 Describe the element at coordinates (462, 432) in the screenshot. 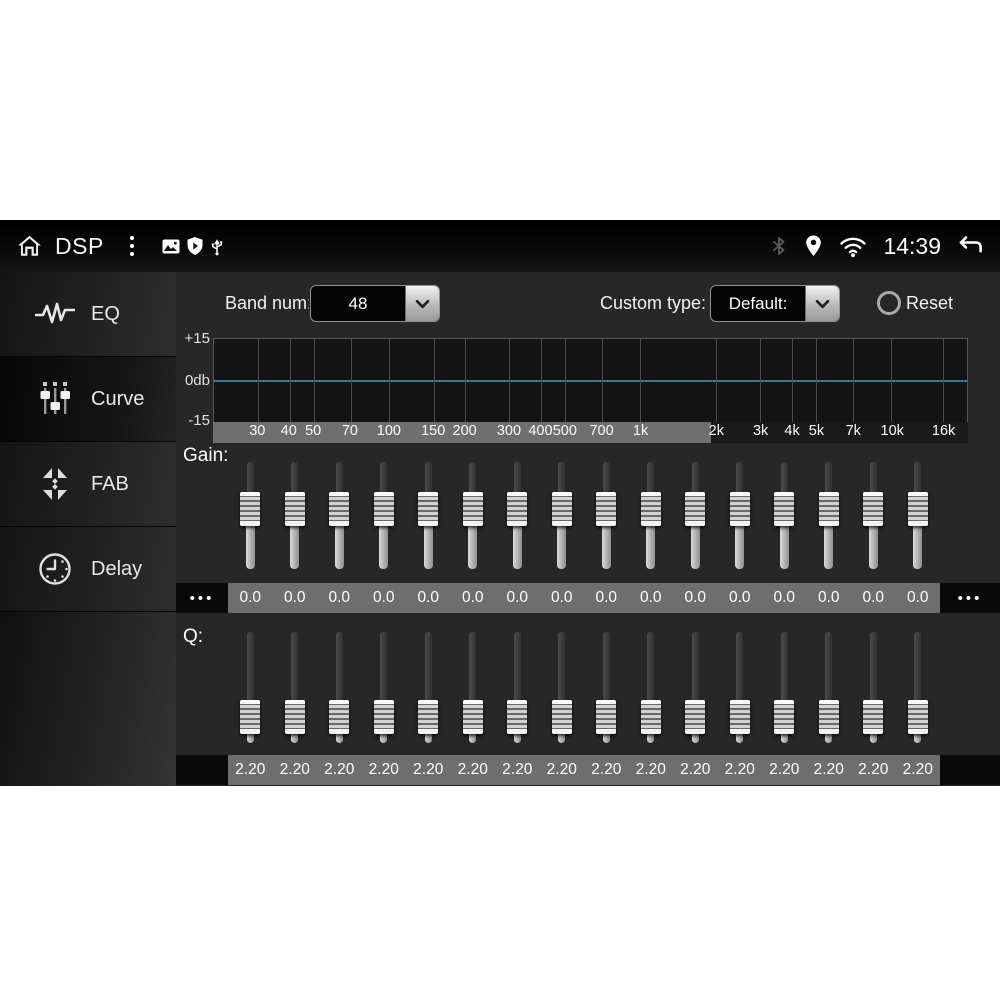

I see `scroll-indicator` at that location.